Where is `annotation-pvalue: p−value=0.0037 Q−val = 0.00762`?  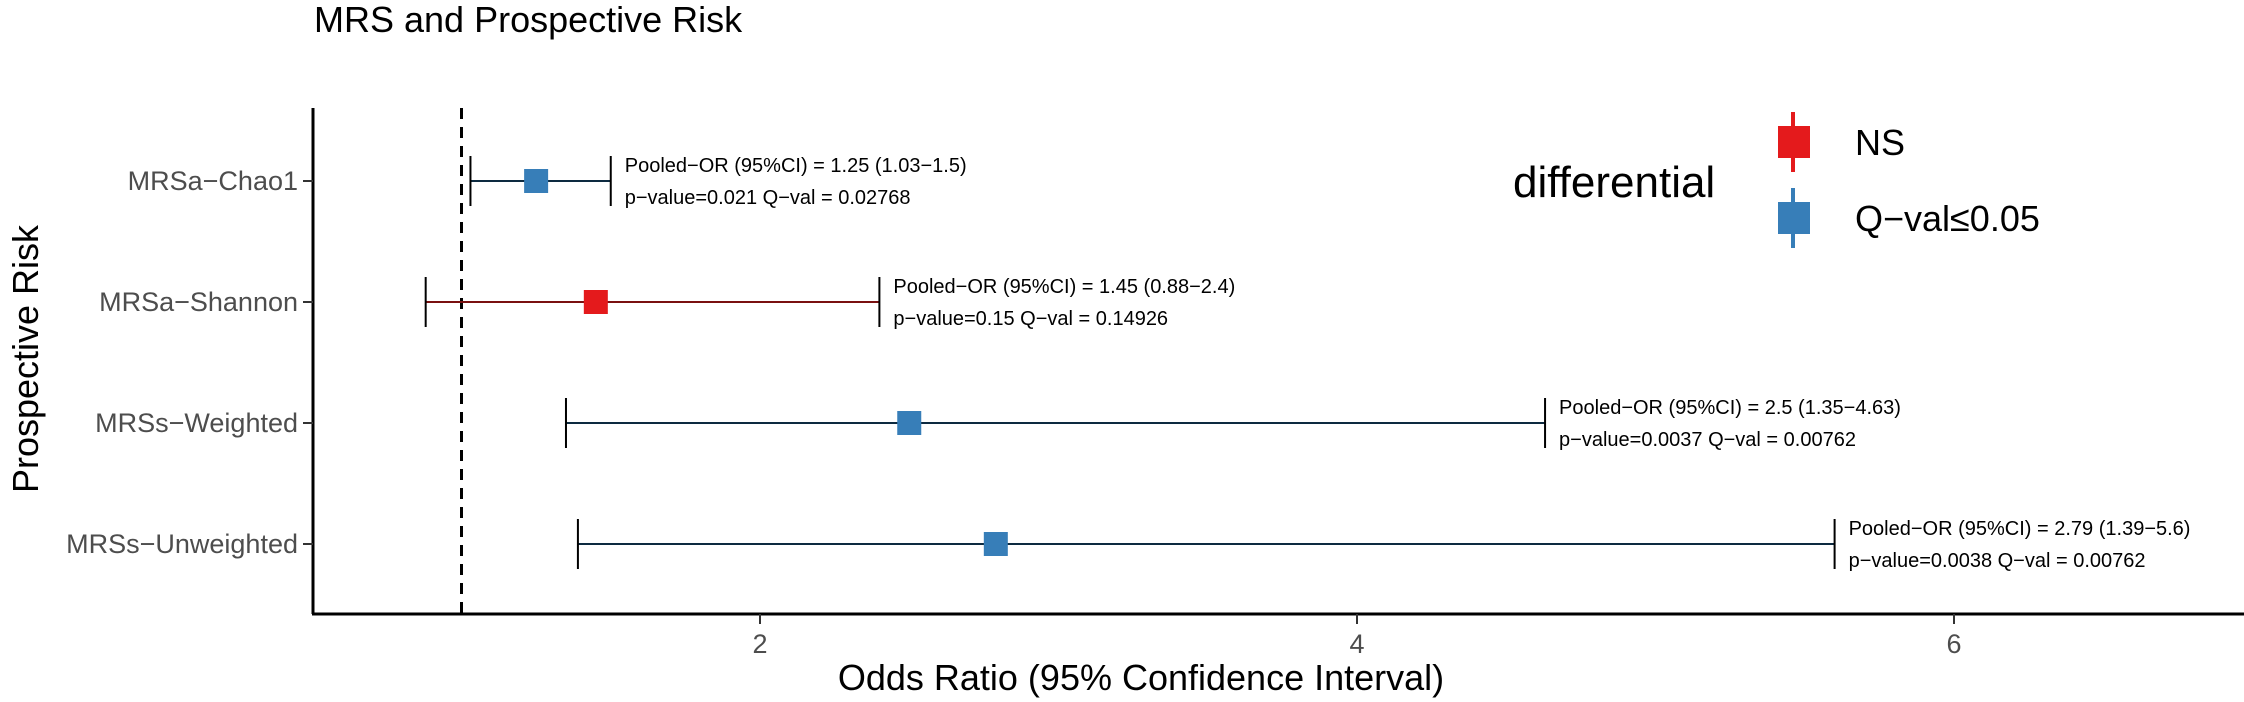
annotation-pvalue: p−value=0.0037 Q−val = 0.00762 is located at coordinates (1707, 440).